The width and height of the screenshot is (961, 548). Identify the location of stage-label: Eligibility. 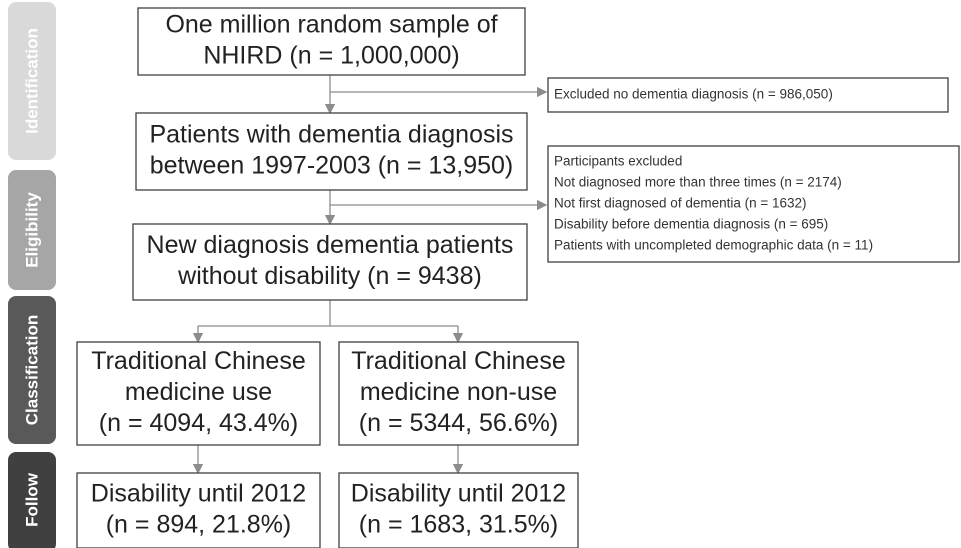
(31, 230).